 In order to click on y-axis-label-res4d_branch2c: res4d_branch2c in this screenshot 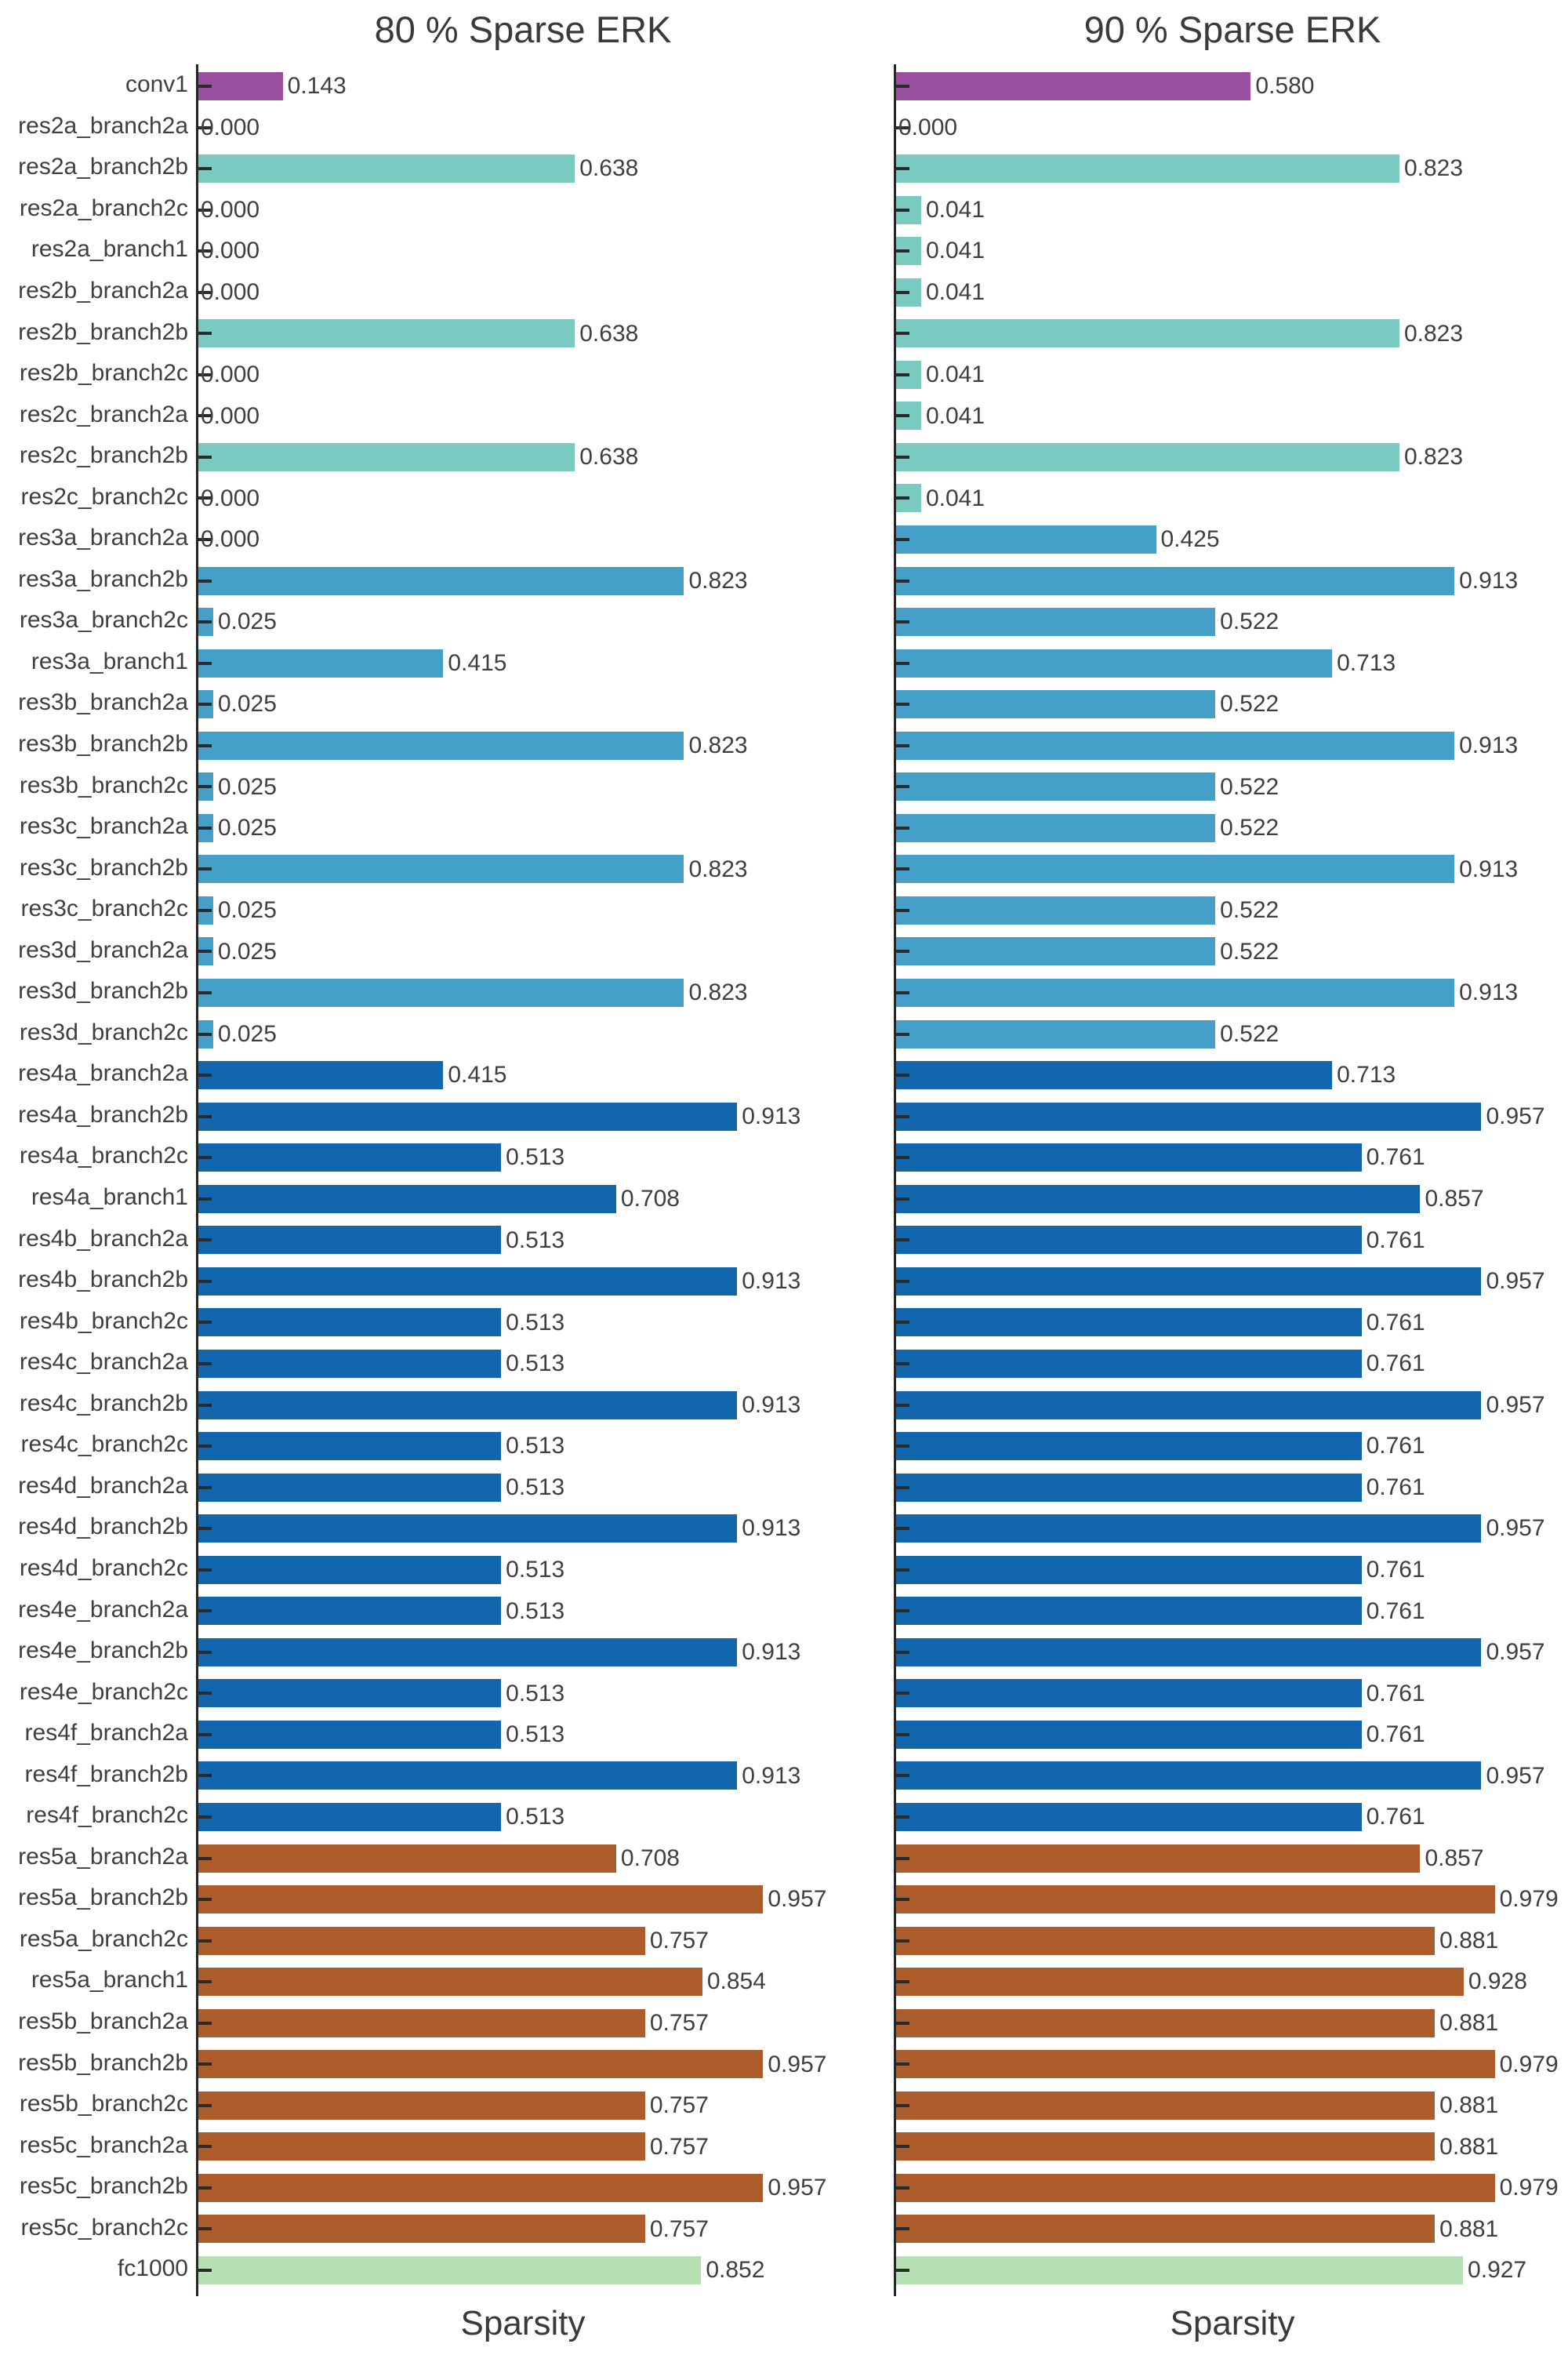, I will do `click(103, 1567)`.